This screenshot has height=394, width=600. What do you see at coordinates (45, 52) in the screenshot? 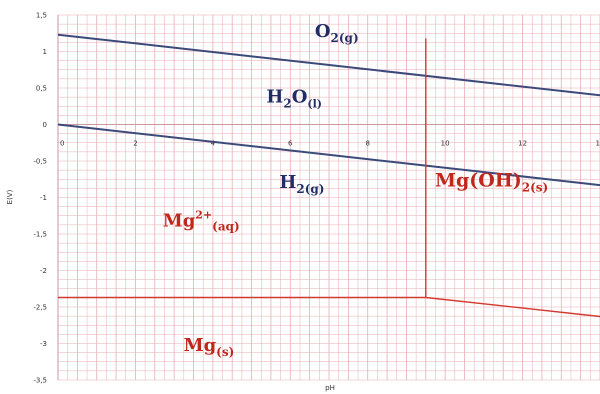
I see `y-tick-label: 1` at bounding box center [45, 52].